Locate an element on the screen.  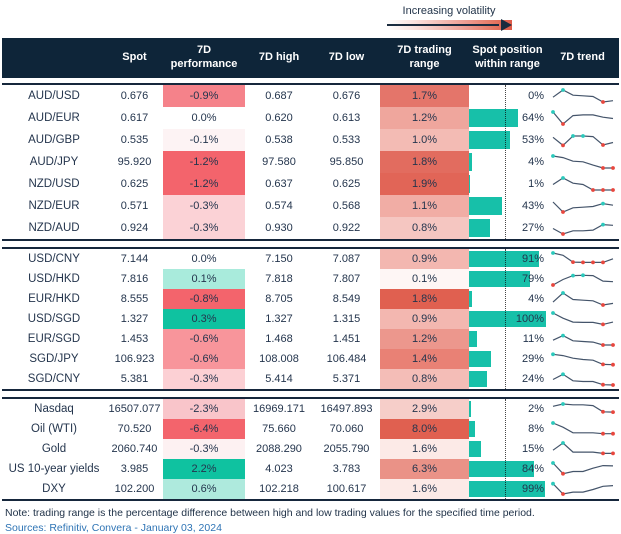
high-value: 8.705 is located at coordinates (279, 299).